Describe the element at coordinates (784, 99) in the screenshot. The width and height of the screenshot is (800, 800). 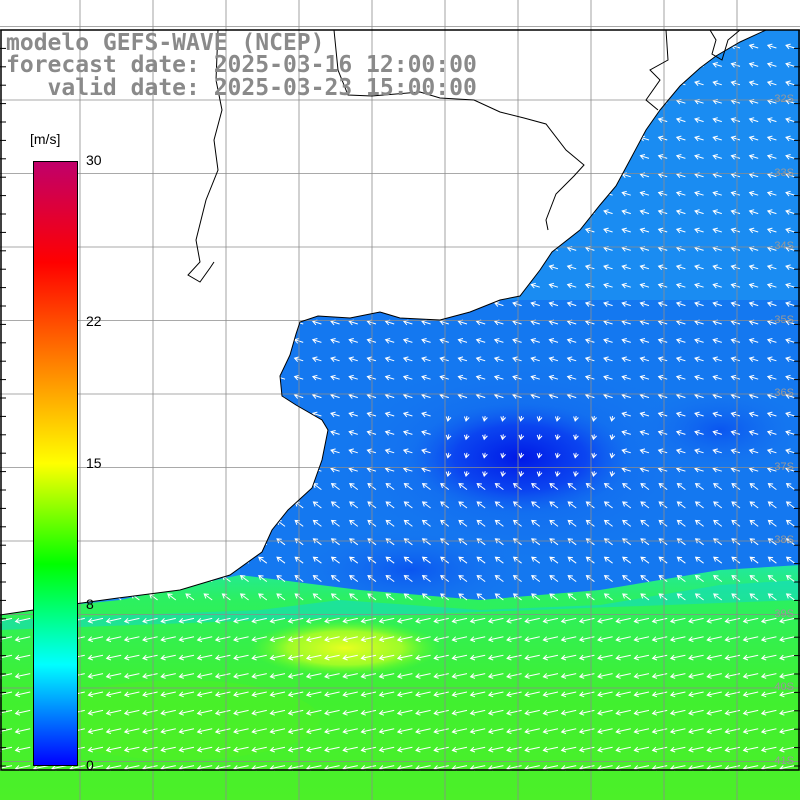
I see `latitude-label: 32S` at that location.